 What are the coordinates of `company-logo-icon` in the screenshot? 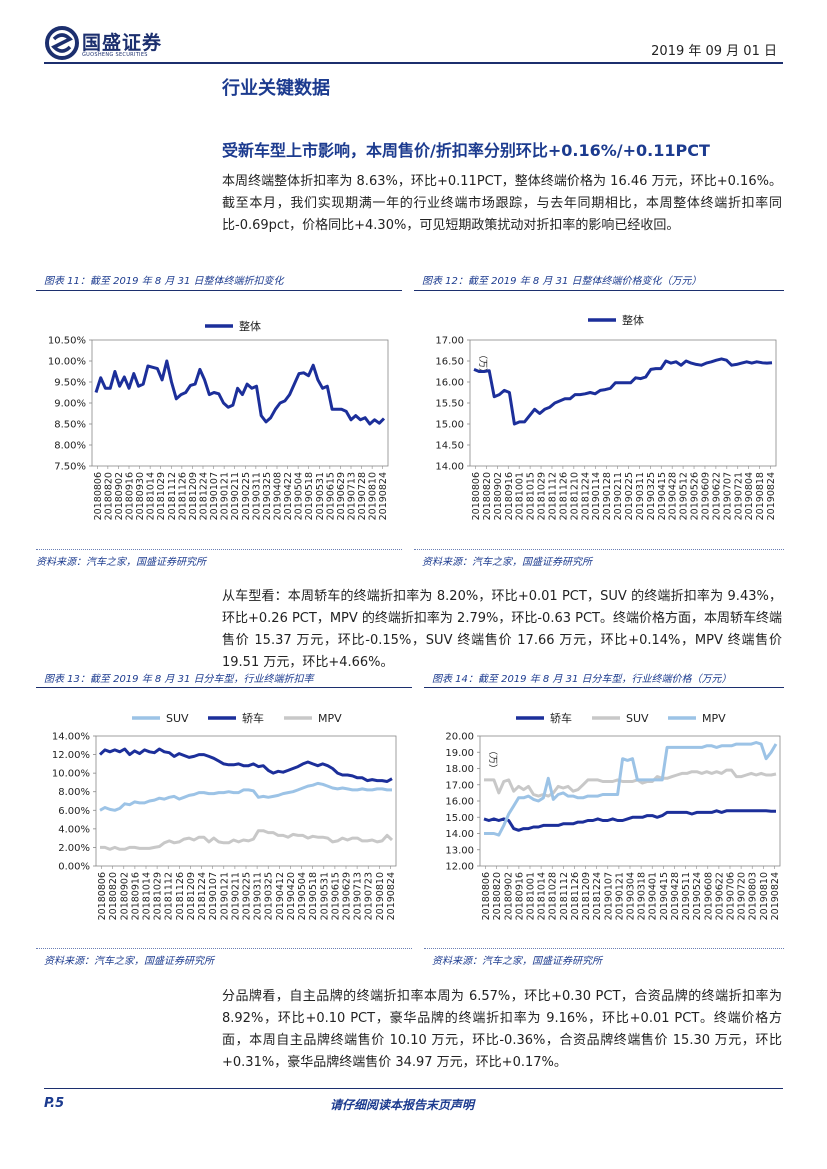 It's located at (62, 43).